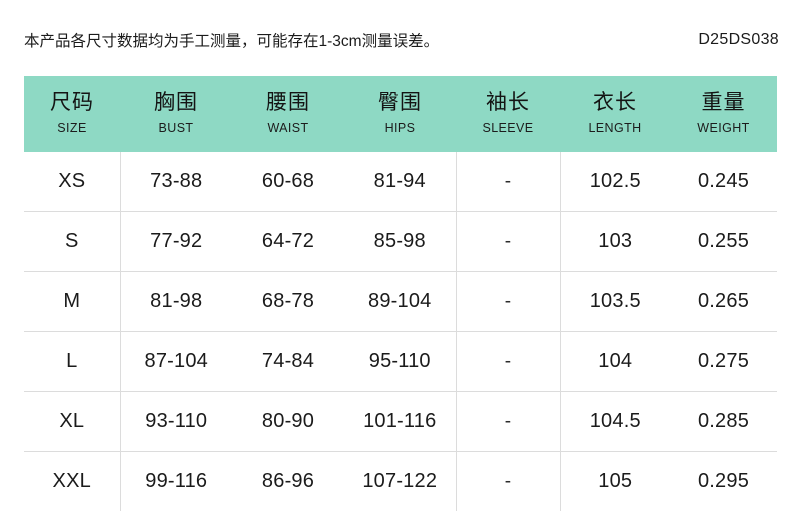  Describe the element at coordinates (72, 241) in the screenshot. I see `cell-size: S` at that location.